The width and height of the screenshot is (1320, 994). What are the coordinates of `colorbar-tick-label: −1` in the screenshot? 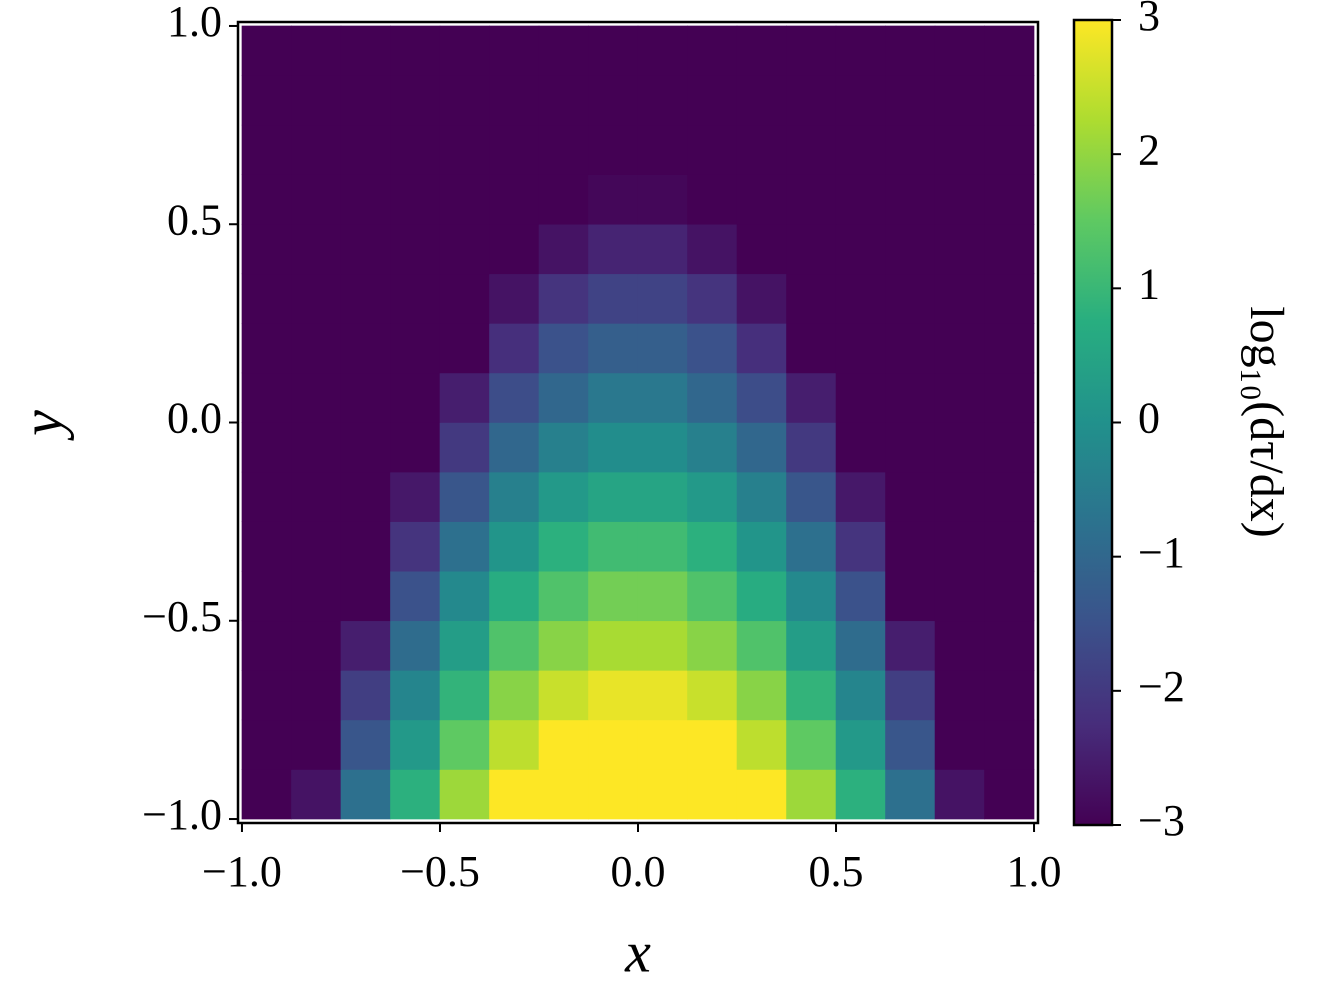 It's located at (1161, 552).